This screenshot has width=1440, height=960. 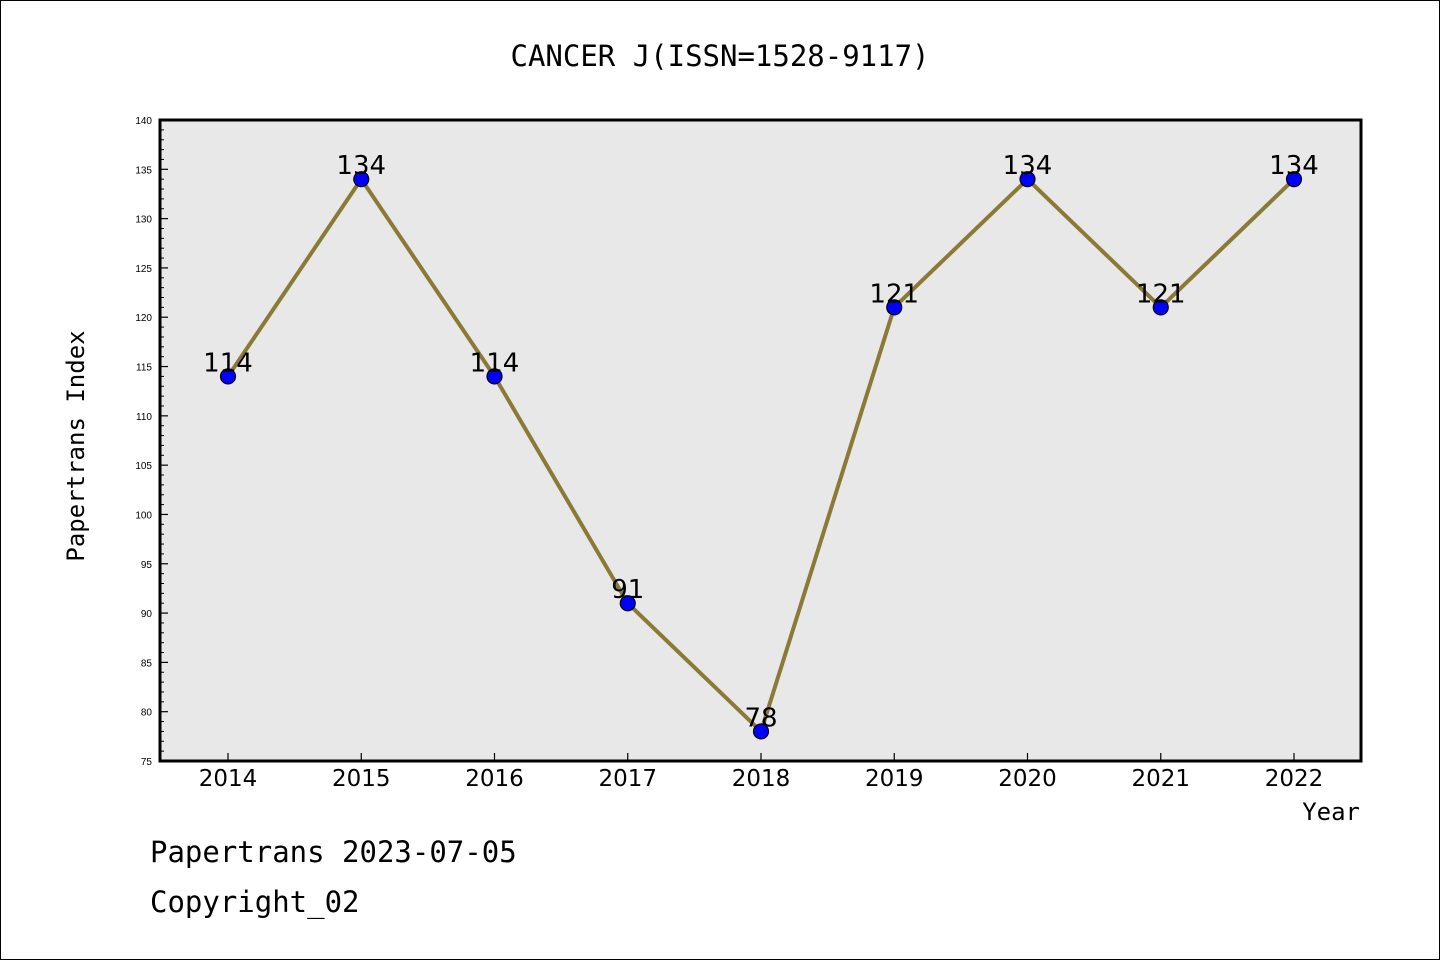 What do you see at coordinates (627, 779) in the screenshot?
I see `x-tick-label: 2017` at bounding box center [627, 779].